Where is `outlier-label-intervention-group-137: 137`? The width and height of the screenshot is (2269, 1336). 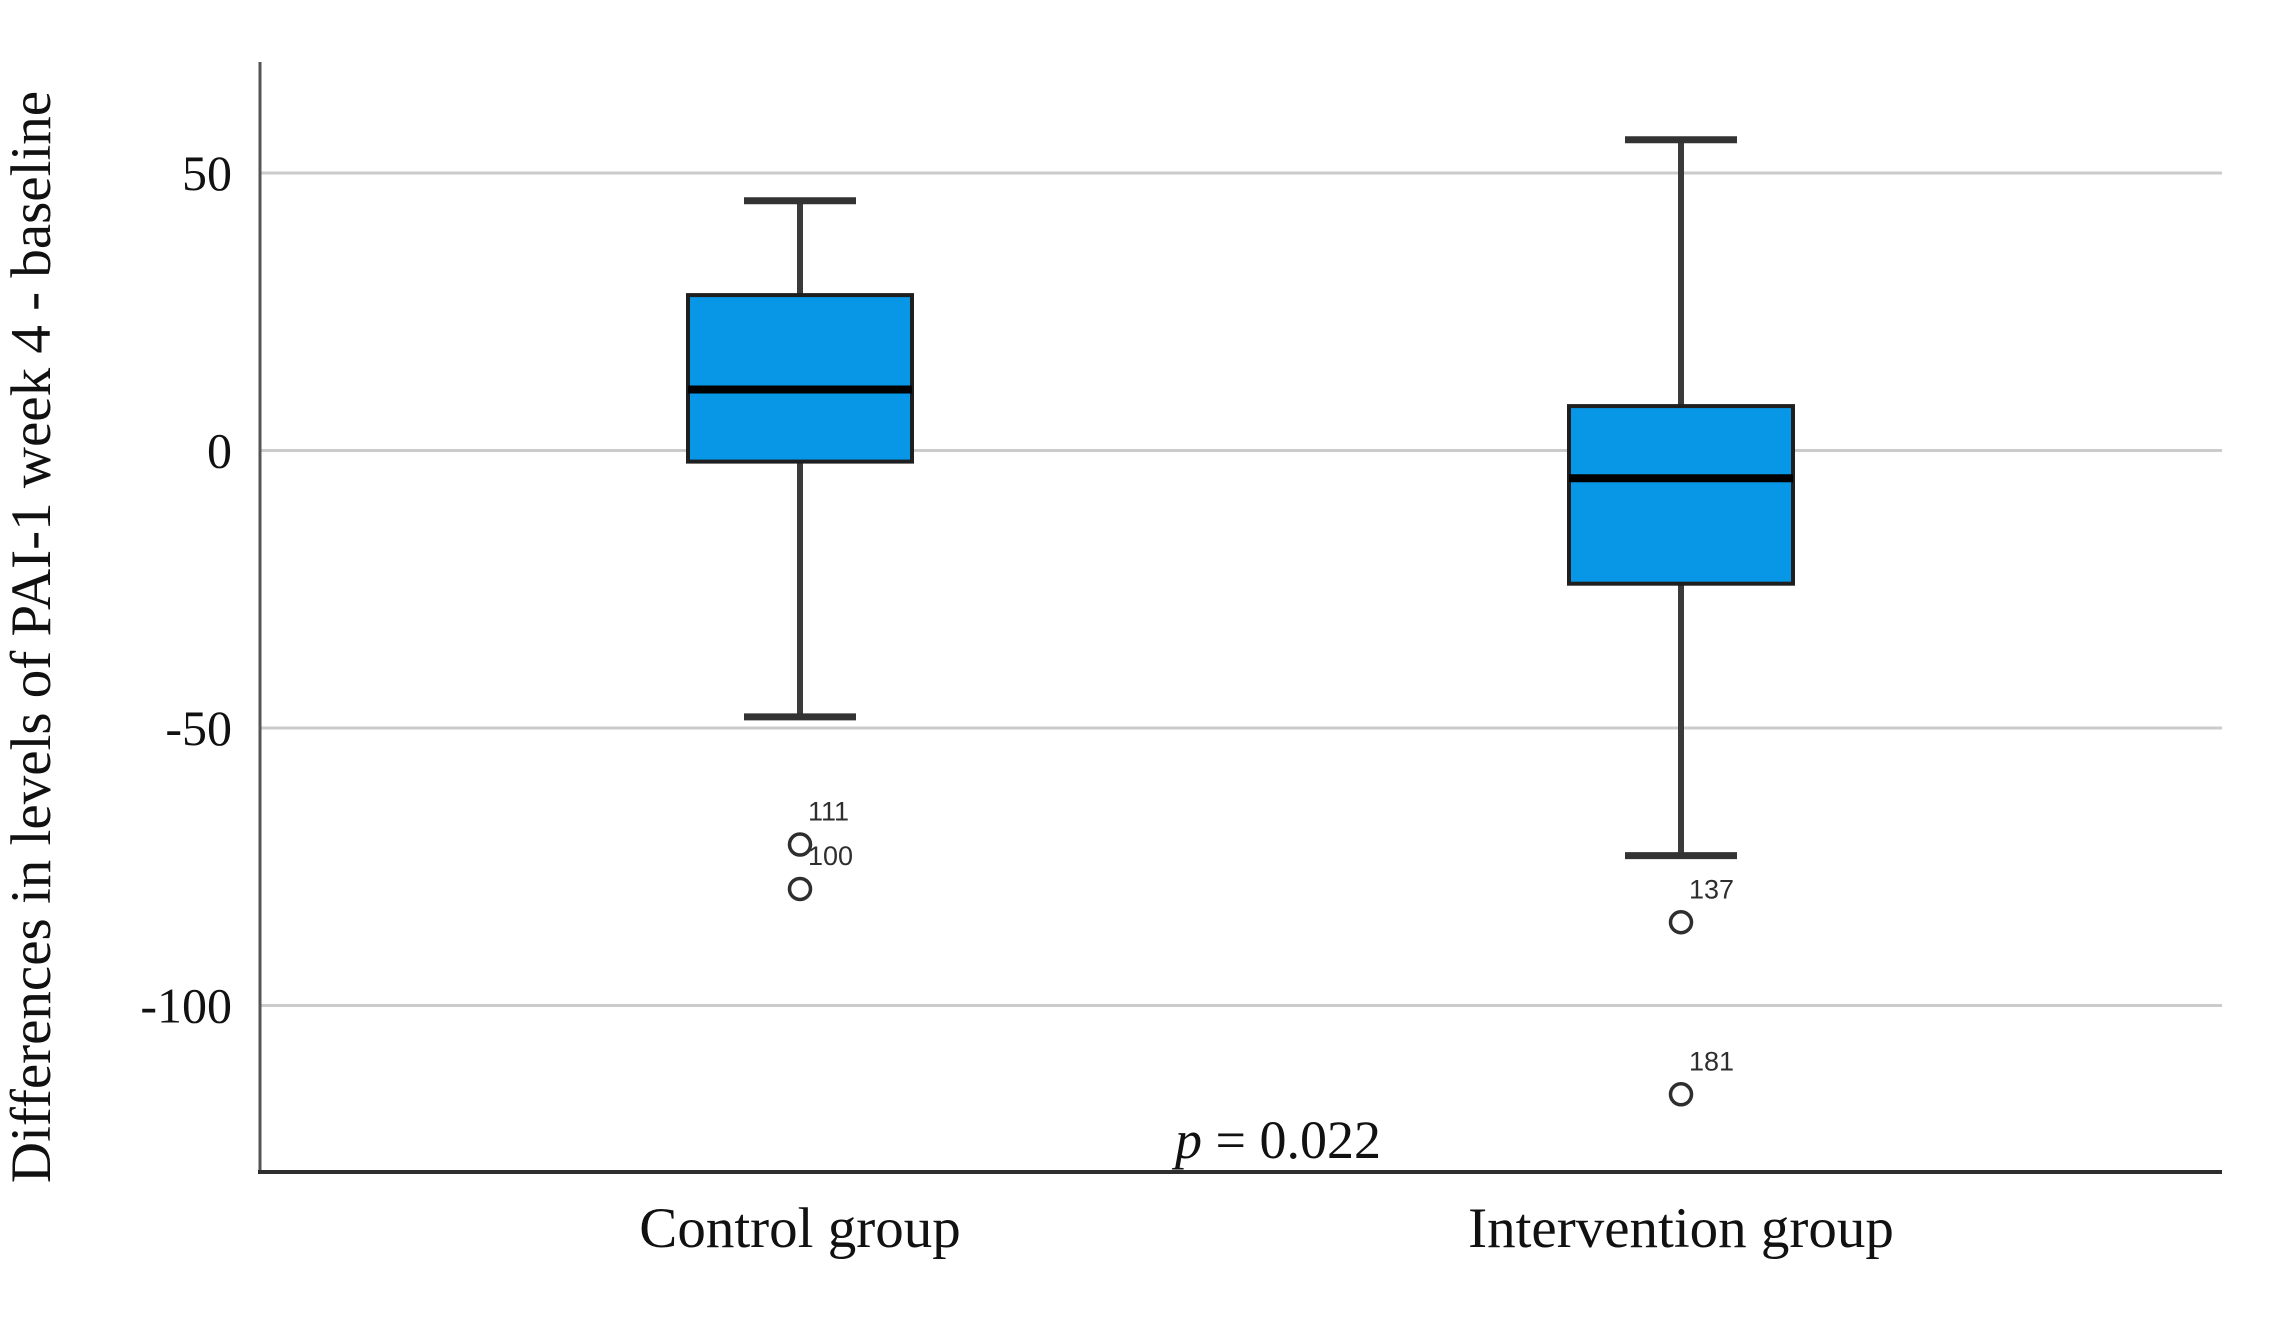
outlier-label-intervention-group-137: 137 is located at coordinates (1711, 889).